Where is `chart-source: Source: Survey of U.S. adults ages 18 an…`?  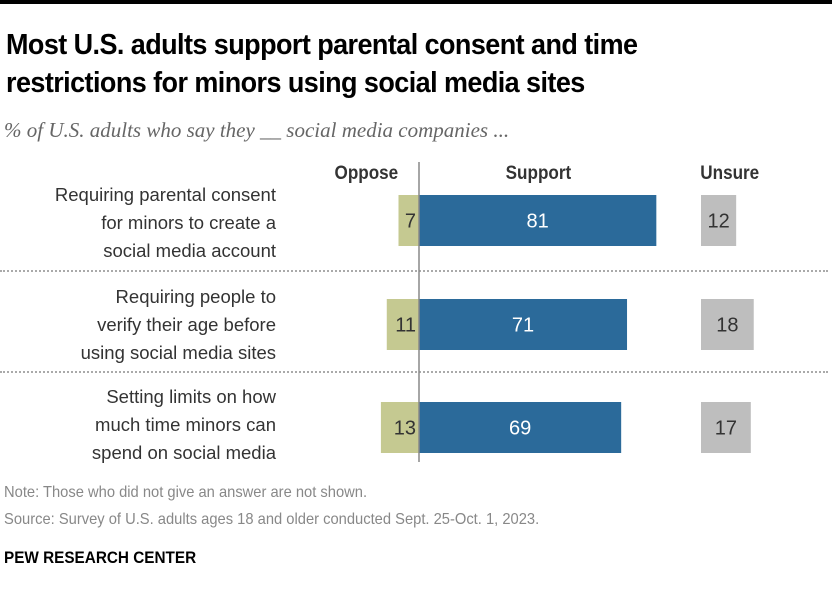 chart-source: Source: Survey of U.S. adults ages 18 an… is located at coordinates (272, 519).